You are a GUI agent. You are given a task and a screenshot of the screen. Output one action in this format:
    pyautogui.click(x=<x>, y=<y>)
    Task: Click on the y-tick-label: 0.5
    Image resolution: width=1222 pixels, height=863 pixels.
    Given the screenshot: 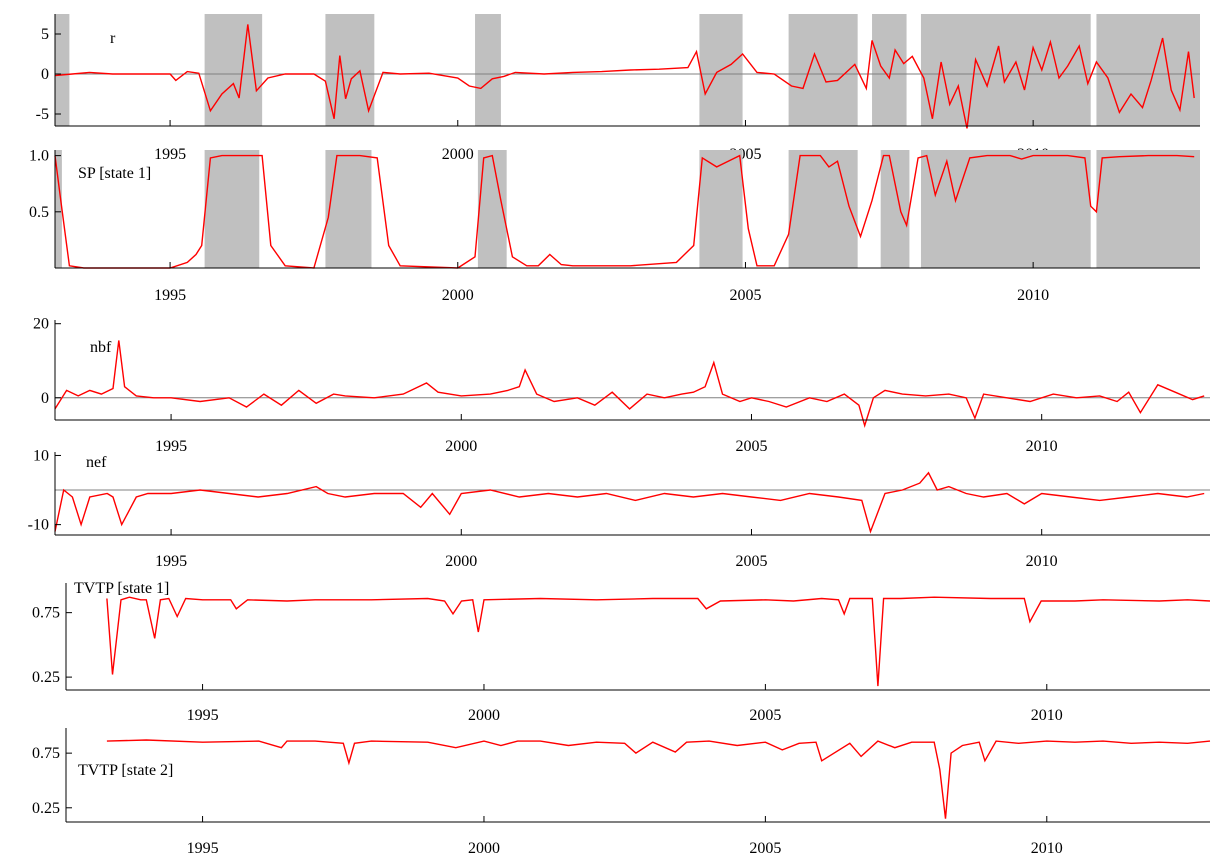 What is the action you would take?
    pyautogui.click(x=39, y=212)
    